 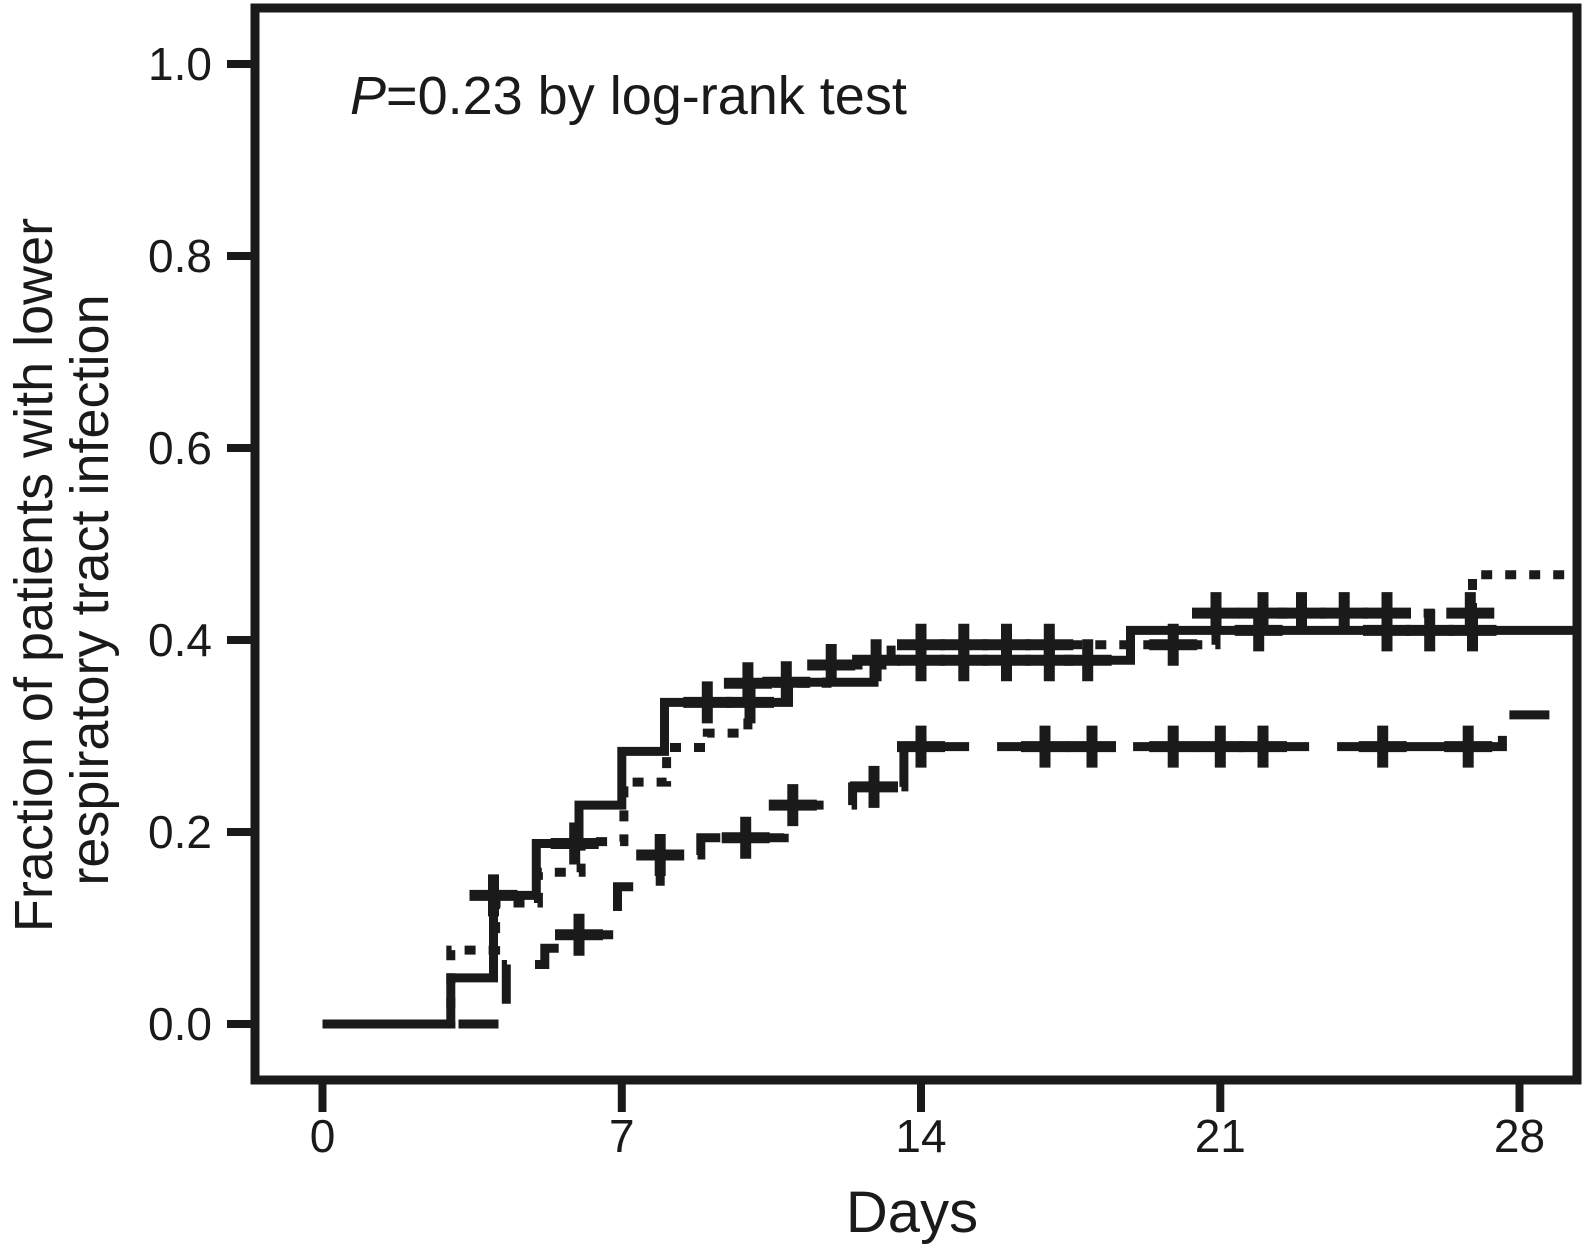 What do you see at coordinates (201, 544) in the screenshot?
I see `y-axis: 0.0 0.2 0.4 0.6 0.8 1.0` at bounding box center [201, 544].